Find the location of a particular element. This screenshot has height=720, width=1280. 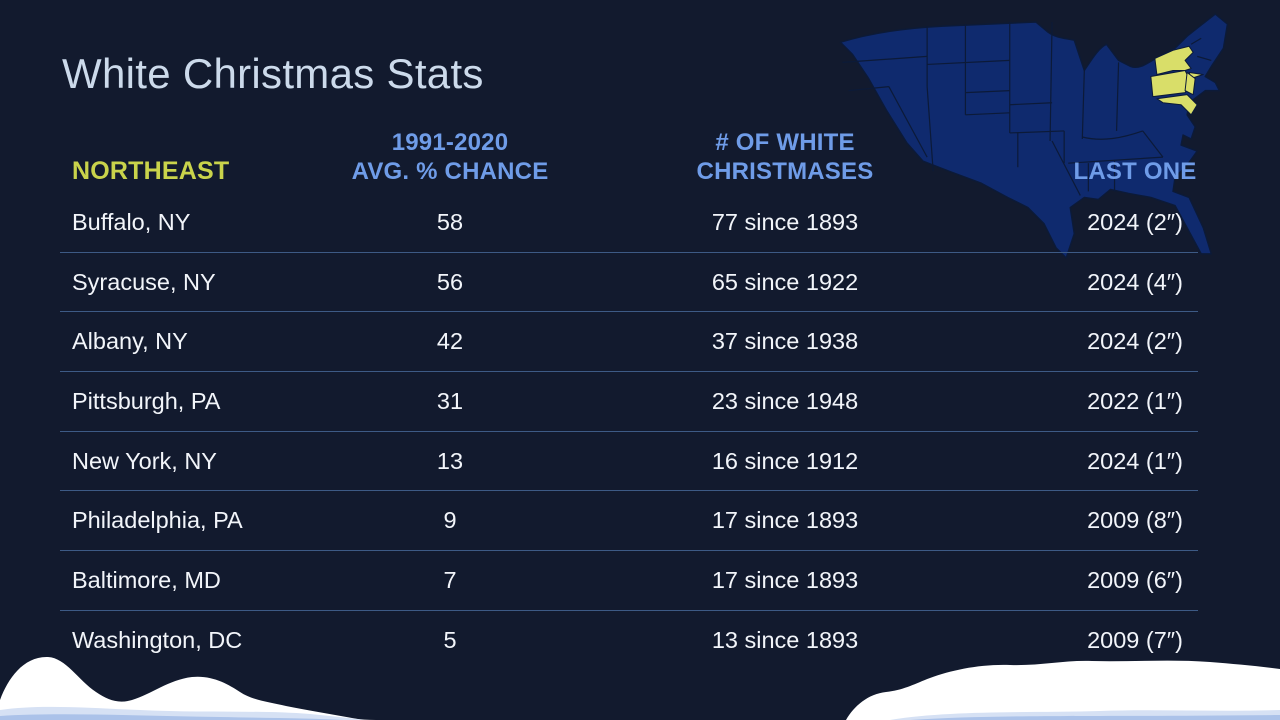

header-avg-chance-line1: 1991-2020 is located at coordinates (450, 142).